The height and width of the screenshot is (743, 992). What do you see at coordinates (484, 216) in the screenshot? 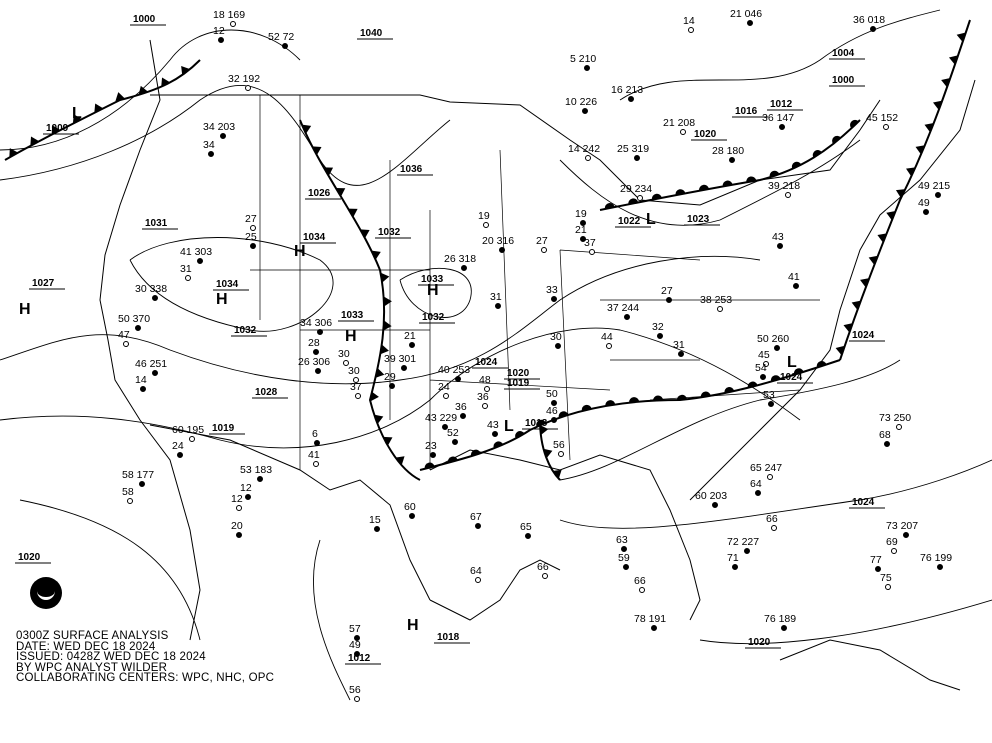
I see `station-value: 19` at bounding box center [484, 216].